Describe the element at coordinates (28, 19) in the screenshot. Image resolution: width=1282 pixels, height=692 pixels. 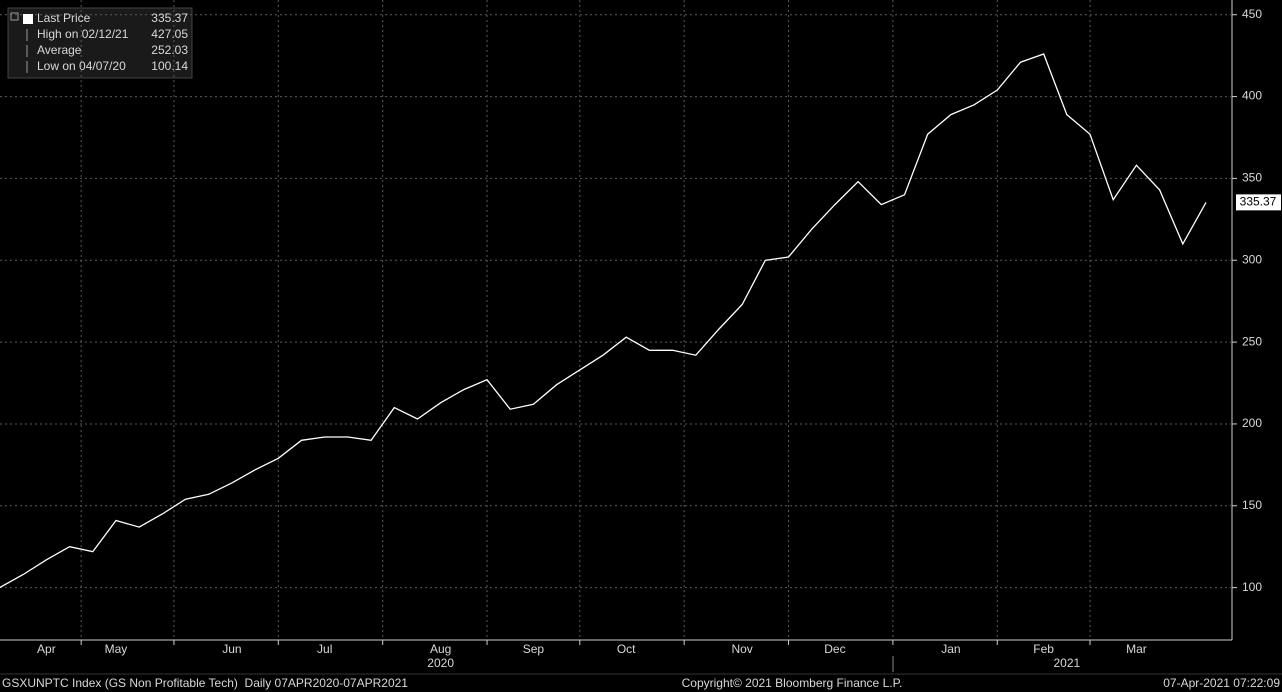
I see `legend-swatch` at that location.